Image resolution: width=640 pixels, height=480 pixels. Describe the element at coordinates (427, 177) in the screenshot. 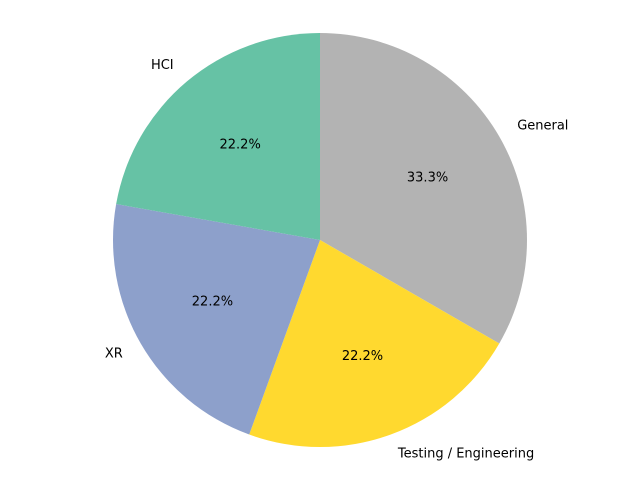

I see `pct-label-general: 33.3%` at that location.